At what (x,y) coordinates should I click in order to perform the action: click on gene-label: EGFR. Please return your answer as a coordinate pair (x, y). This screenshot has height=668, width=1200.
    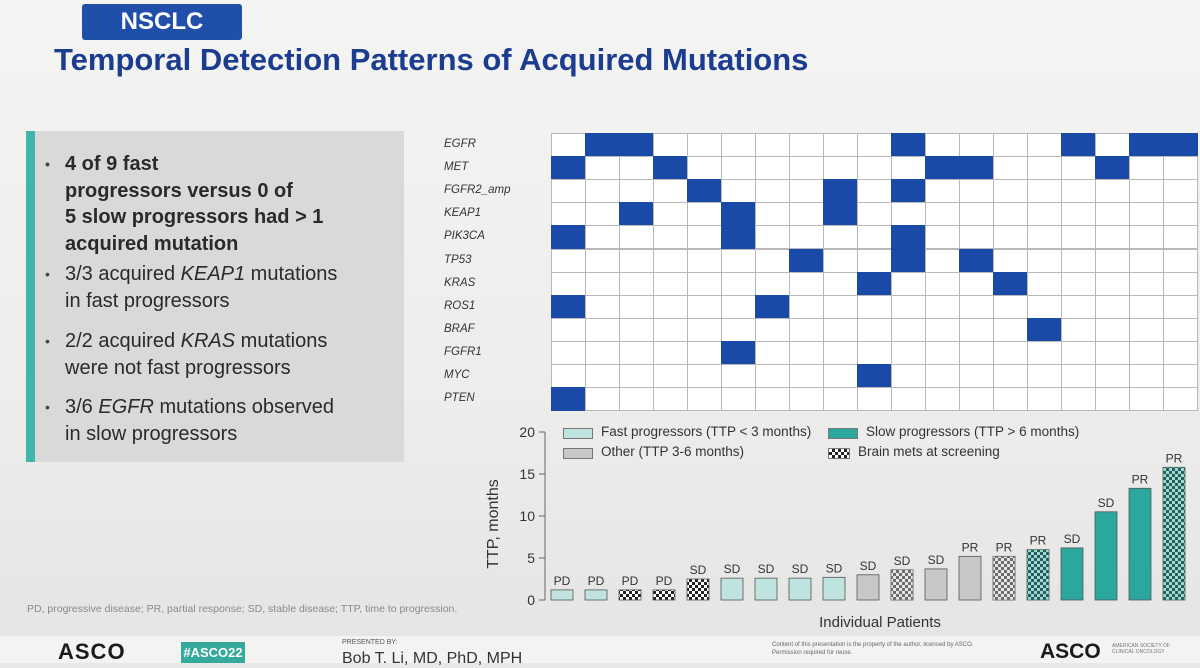
    Looking at the image, I should click on (460, 144).